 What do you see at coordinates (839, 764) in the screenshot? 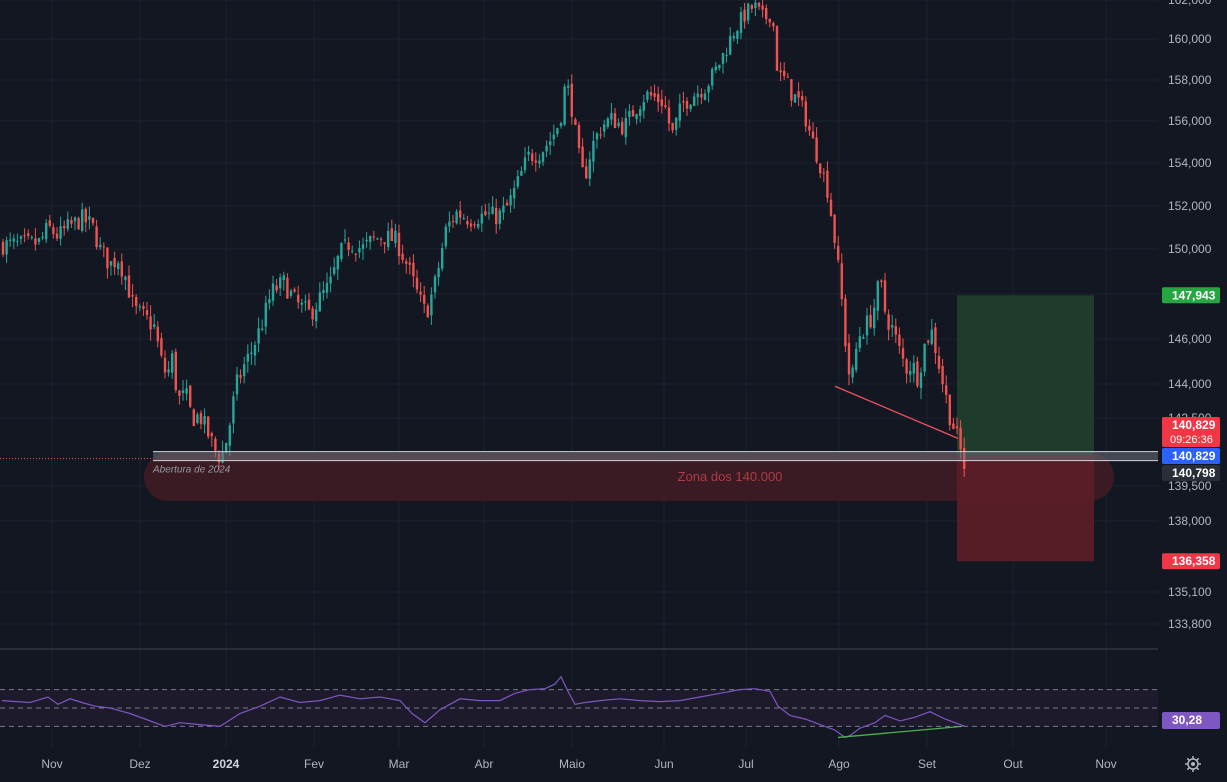
I see `time-tick-label: Ago` at bounding box center [839, 764].